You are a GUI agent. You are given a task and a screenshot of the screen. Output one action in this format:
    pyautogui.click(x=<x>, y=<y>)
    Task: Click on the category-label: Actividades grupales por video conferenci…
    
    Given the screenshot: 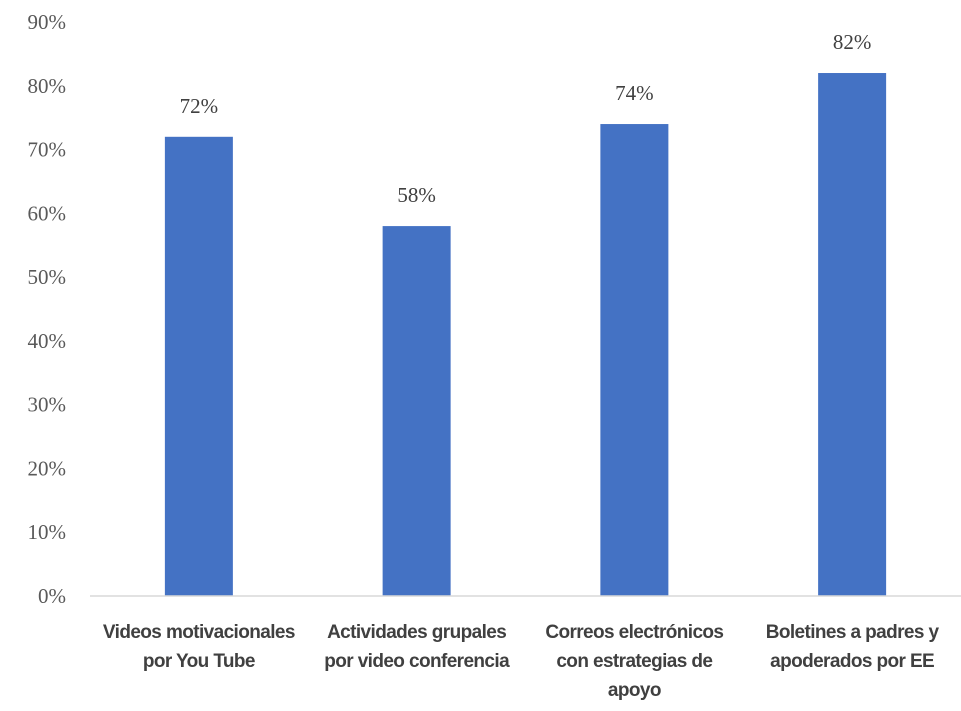 What is the action you would take?
    pyautogui.click(x=417, y=647)
    